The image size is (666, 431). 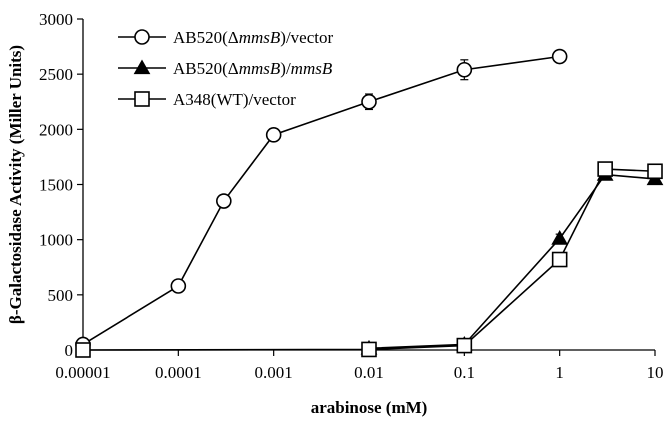 I want to click on x-tick-label: 10, so click(x=655, y=372).